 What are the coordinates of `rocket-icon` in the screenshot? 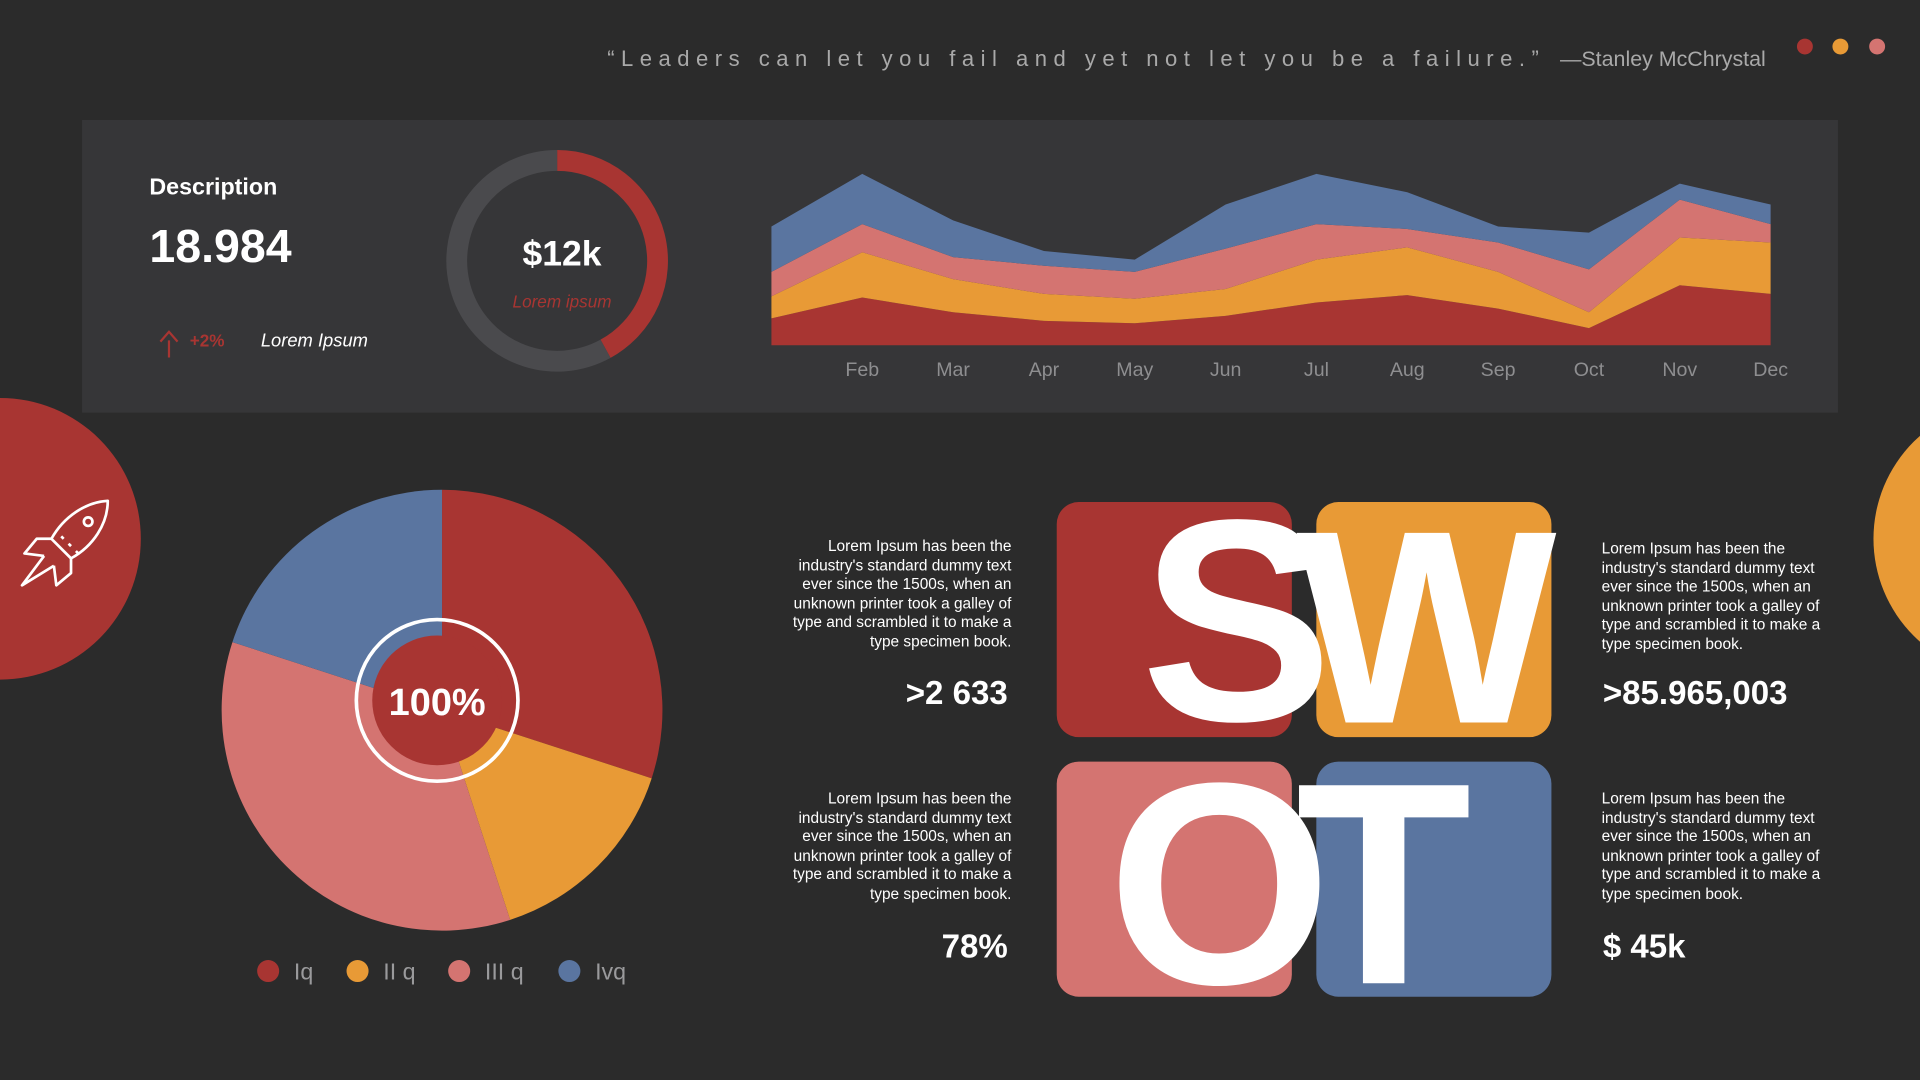 It's located at (65, 543).